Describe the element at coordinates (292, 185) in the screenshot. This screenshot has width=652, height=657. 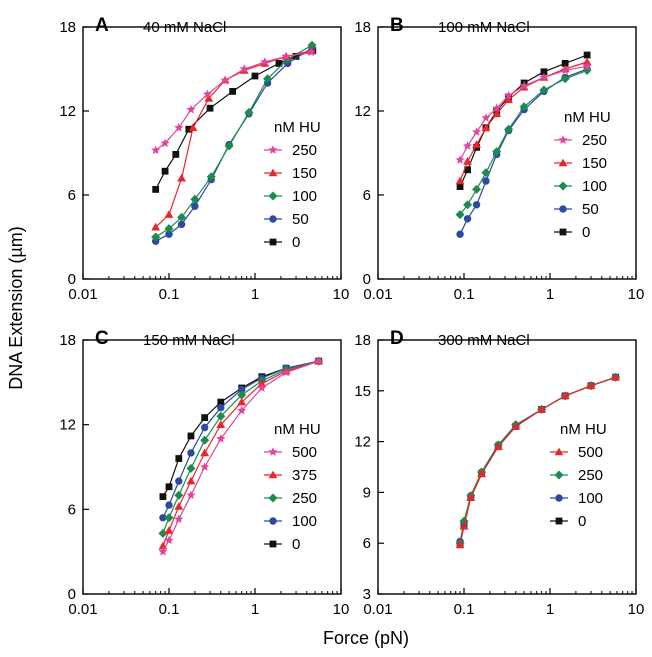
I see `legend: nM HU 250 150 100 50 0` at that location.